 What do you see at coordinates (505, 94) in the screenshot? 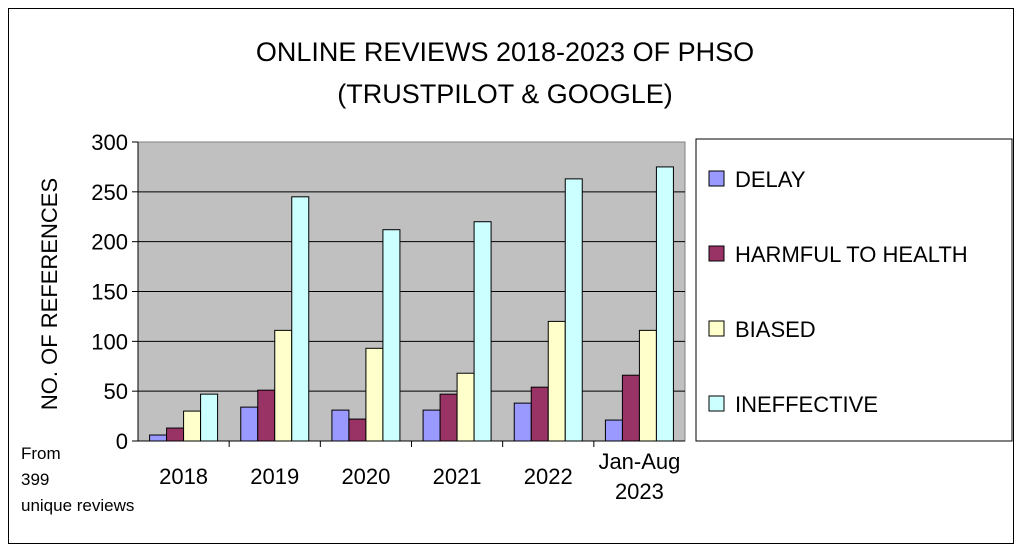
I see `chart-title-line2: (TRUSTPILOT & GOOGLE)` at bounding box center [505, 94].